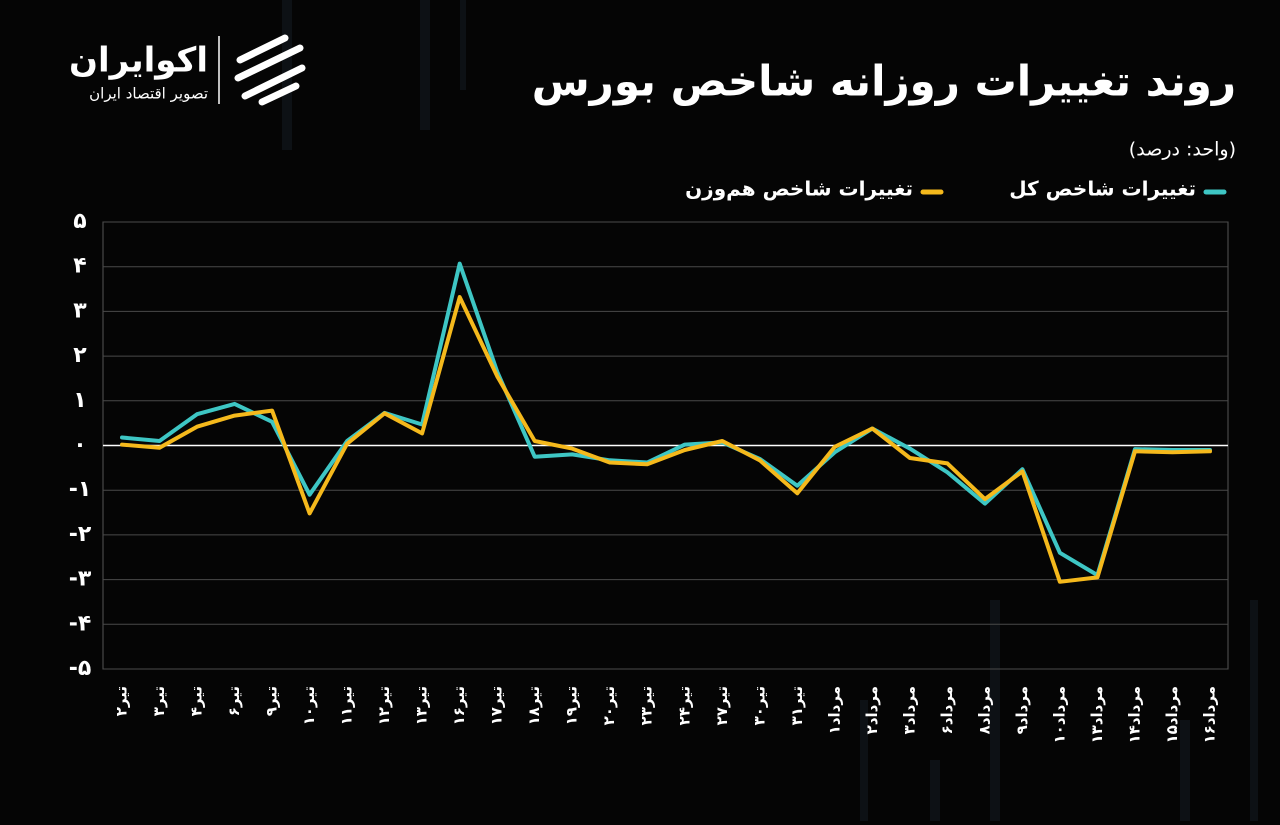 This screenshot has width=1280, height=825. Describe the element at coordinates (1210, 714) in the screenshot. I see `x-tick-label: مرداد۱۶` at that location.